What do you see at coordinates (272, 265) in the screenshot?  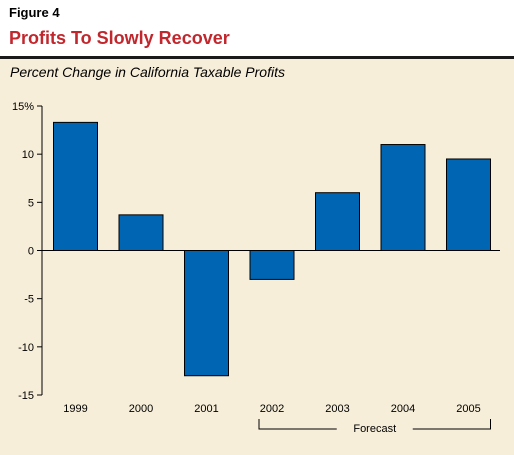 I see `bar-2002` at bounding box center [272, 265].